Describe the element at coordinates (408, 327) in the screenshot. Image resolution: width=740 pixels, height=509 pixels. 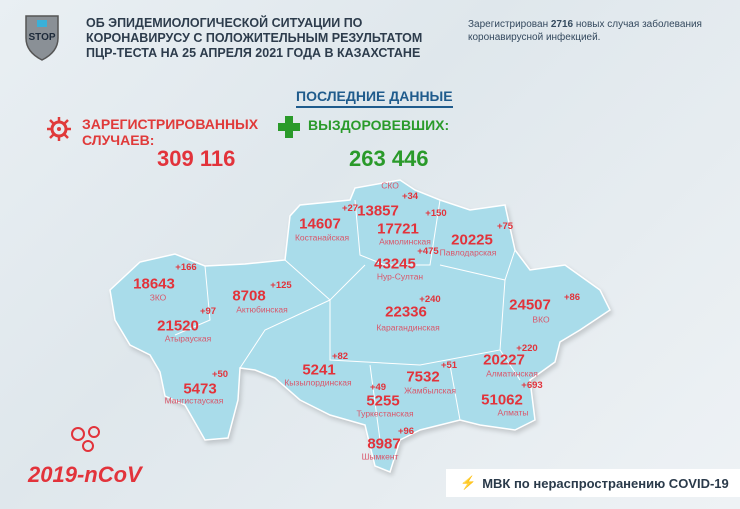
I see `region-name: Карагандинская` at that location.